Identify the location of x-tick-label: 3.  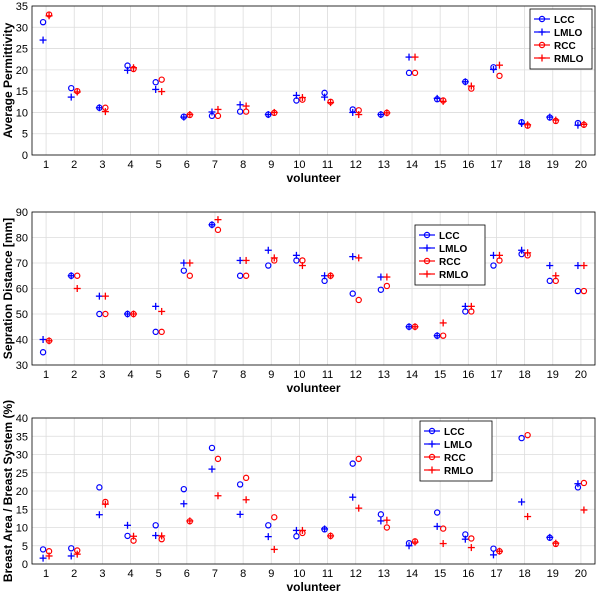
(102, 574).